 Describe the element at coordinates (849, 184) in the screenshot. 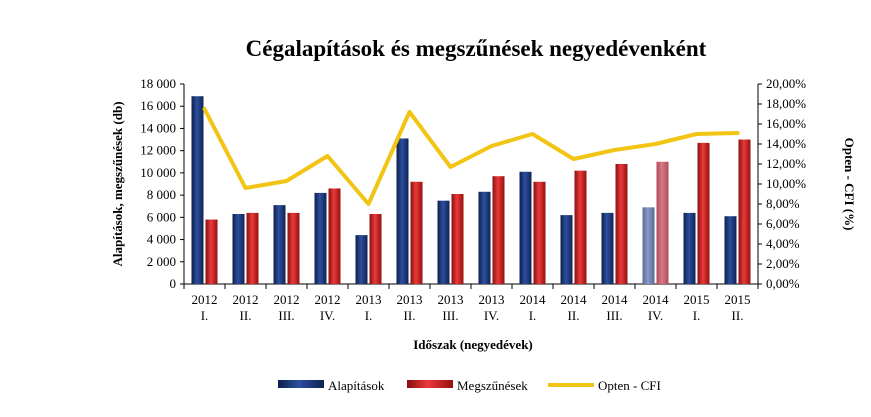

I see `y2-axis-title: Opten - CFI (%)` at that location.